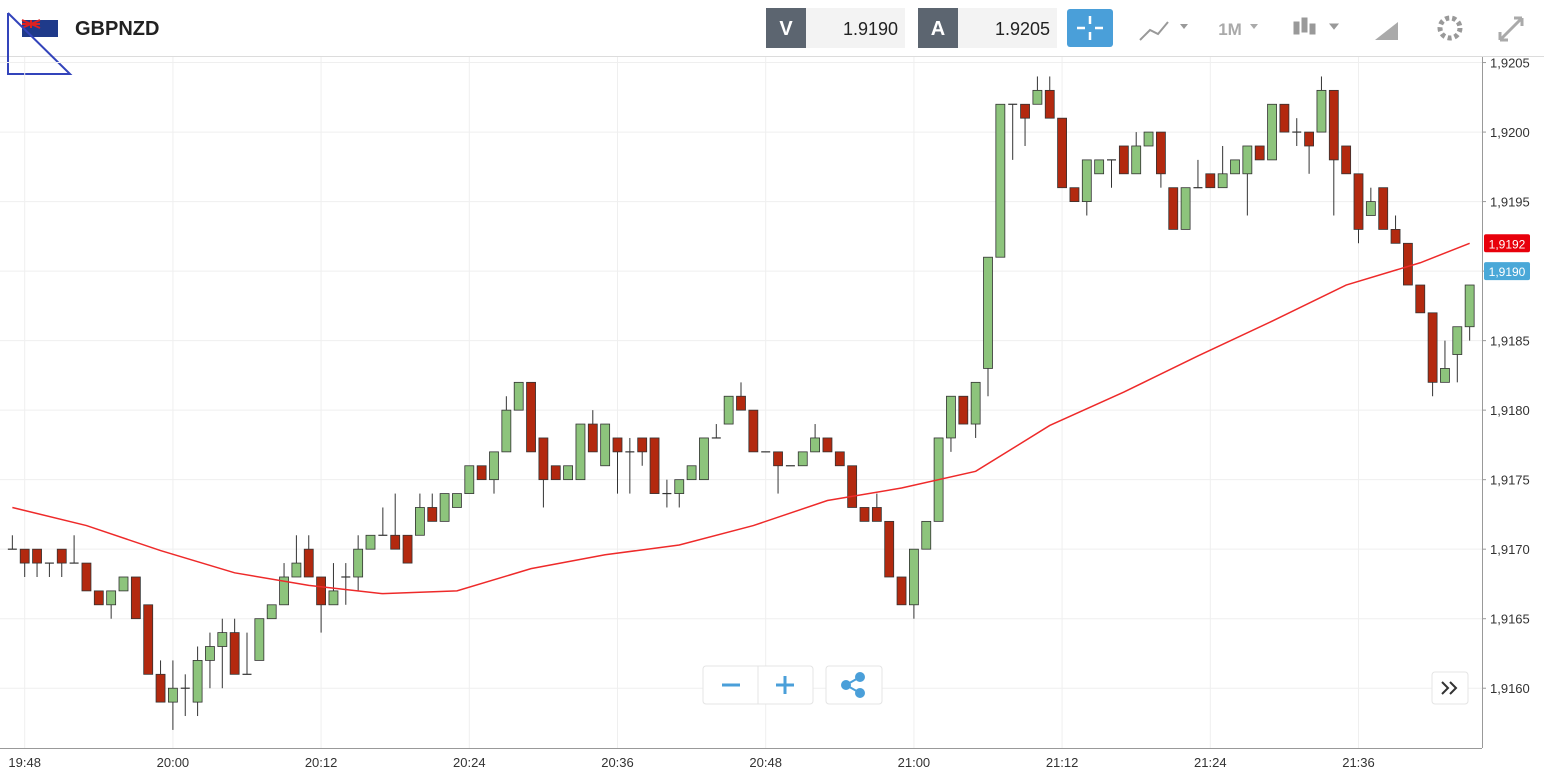 The height and width of the screenshot is (782, 1544). Describe the element at coordinates (1450, 28) in the screenshot. I see `settings-button` at that location.